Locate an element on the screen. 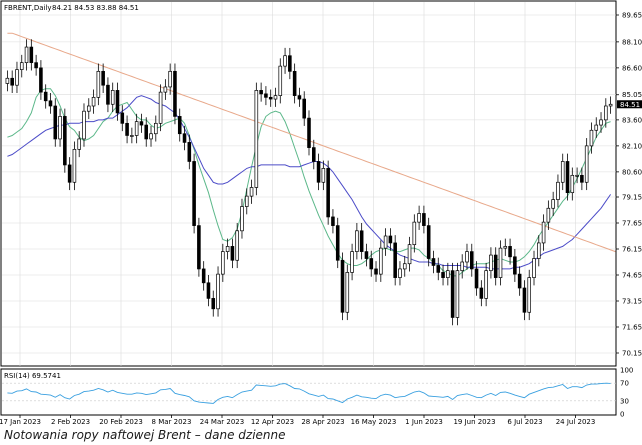 This screenshot has height=445, width=642. y-tick-label: 89.65 is located at coordinates (632, 16).